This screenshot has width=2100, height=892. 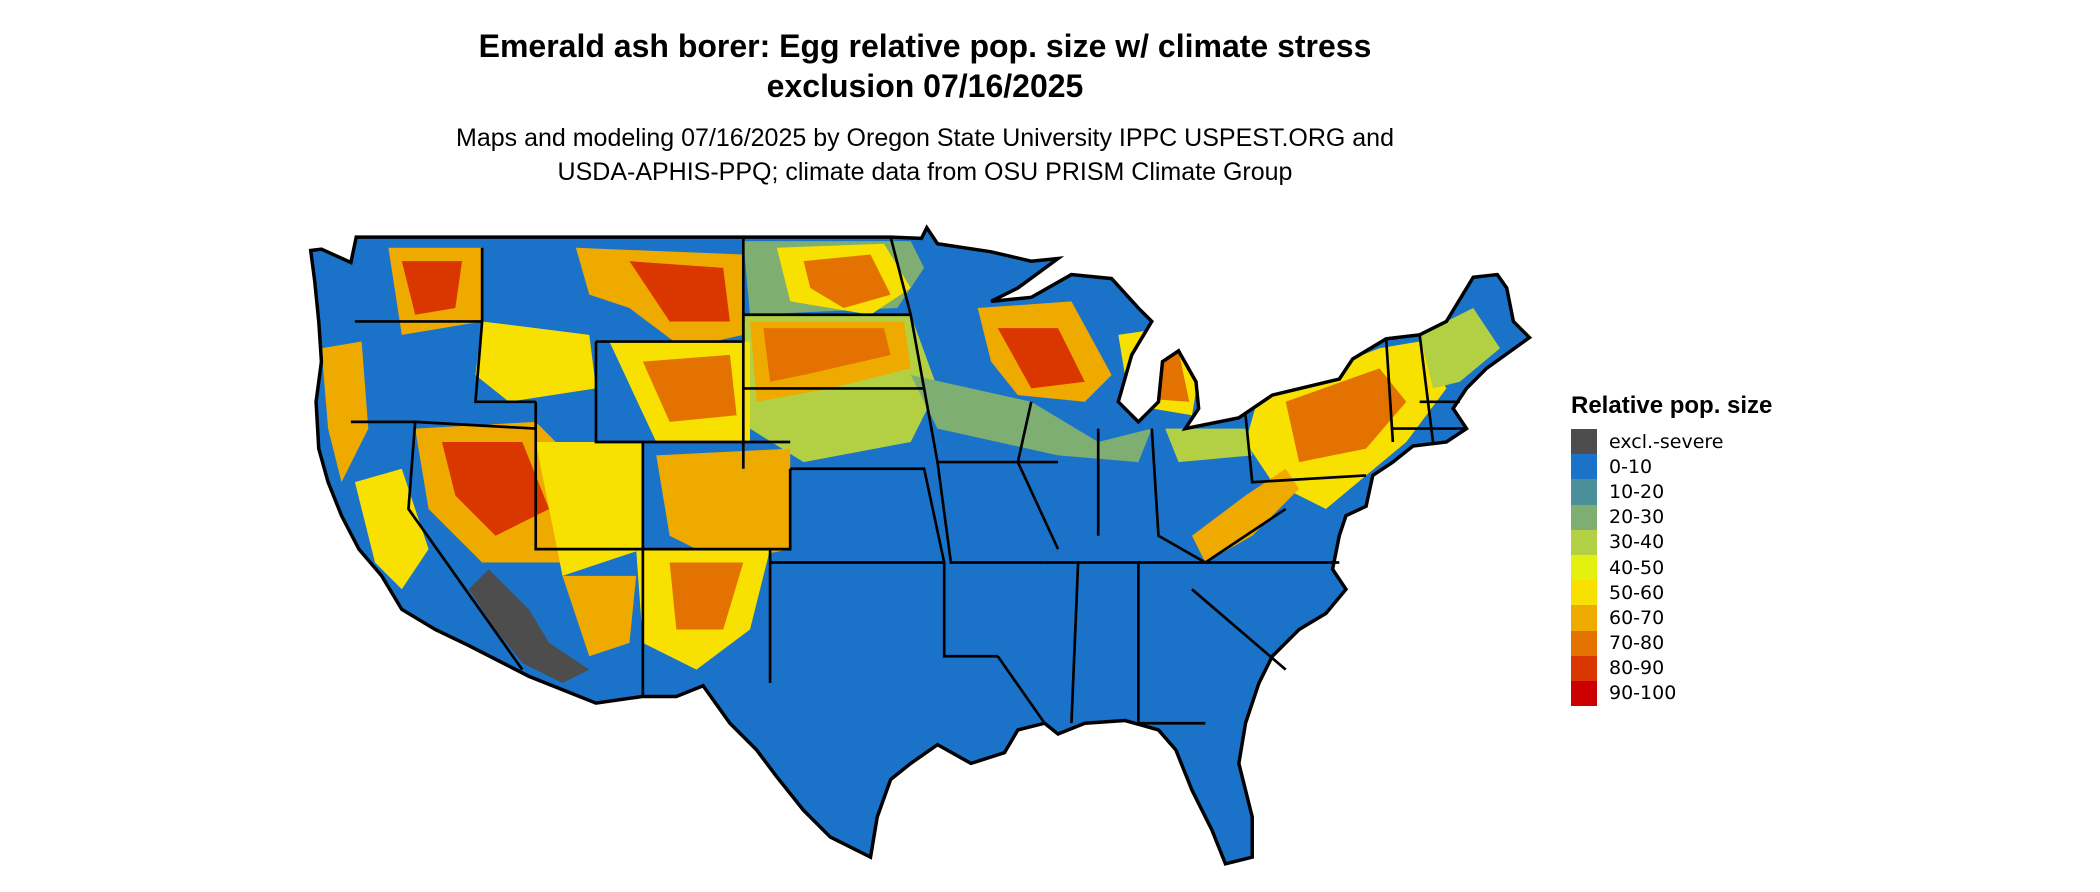 I want to click on legend-item: 60-70, so click(x=1671, y=618).